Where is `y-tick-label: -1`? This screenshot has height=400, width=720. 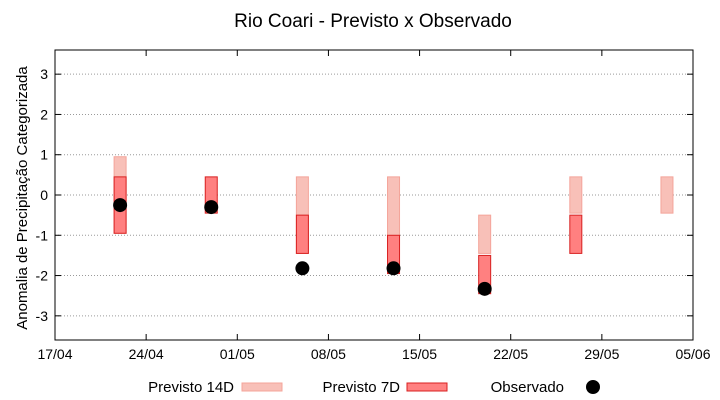 y-tick-label: -1 is located at coordinates (42, 235).